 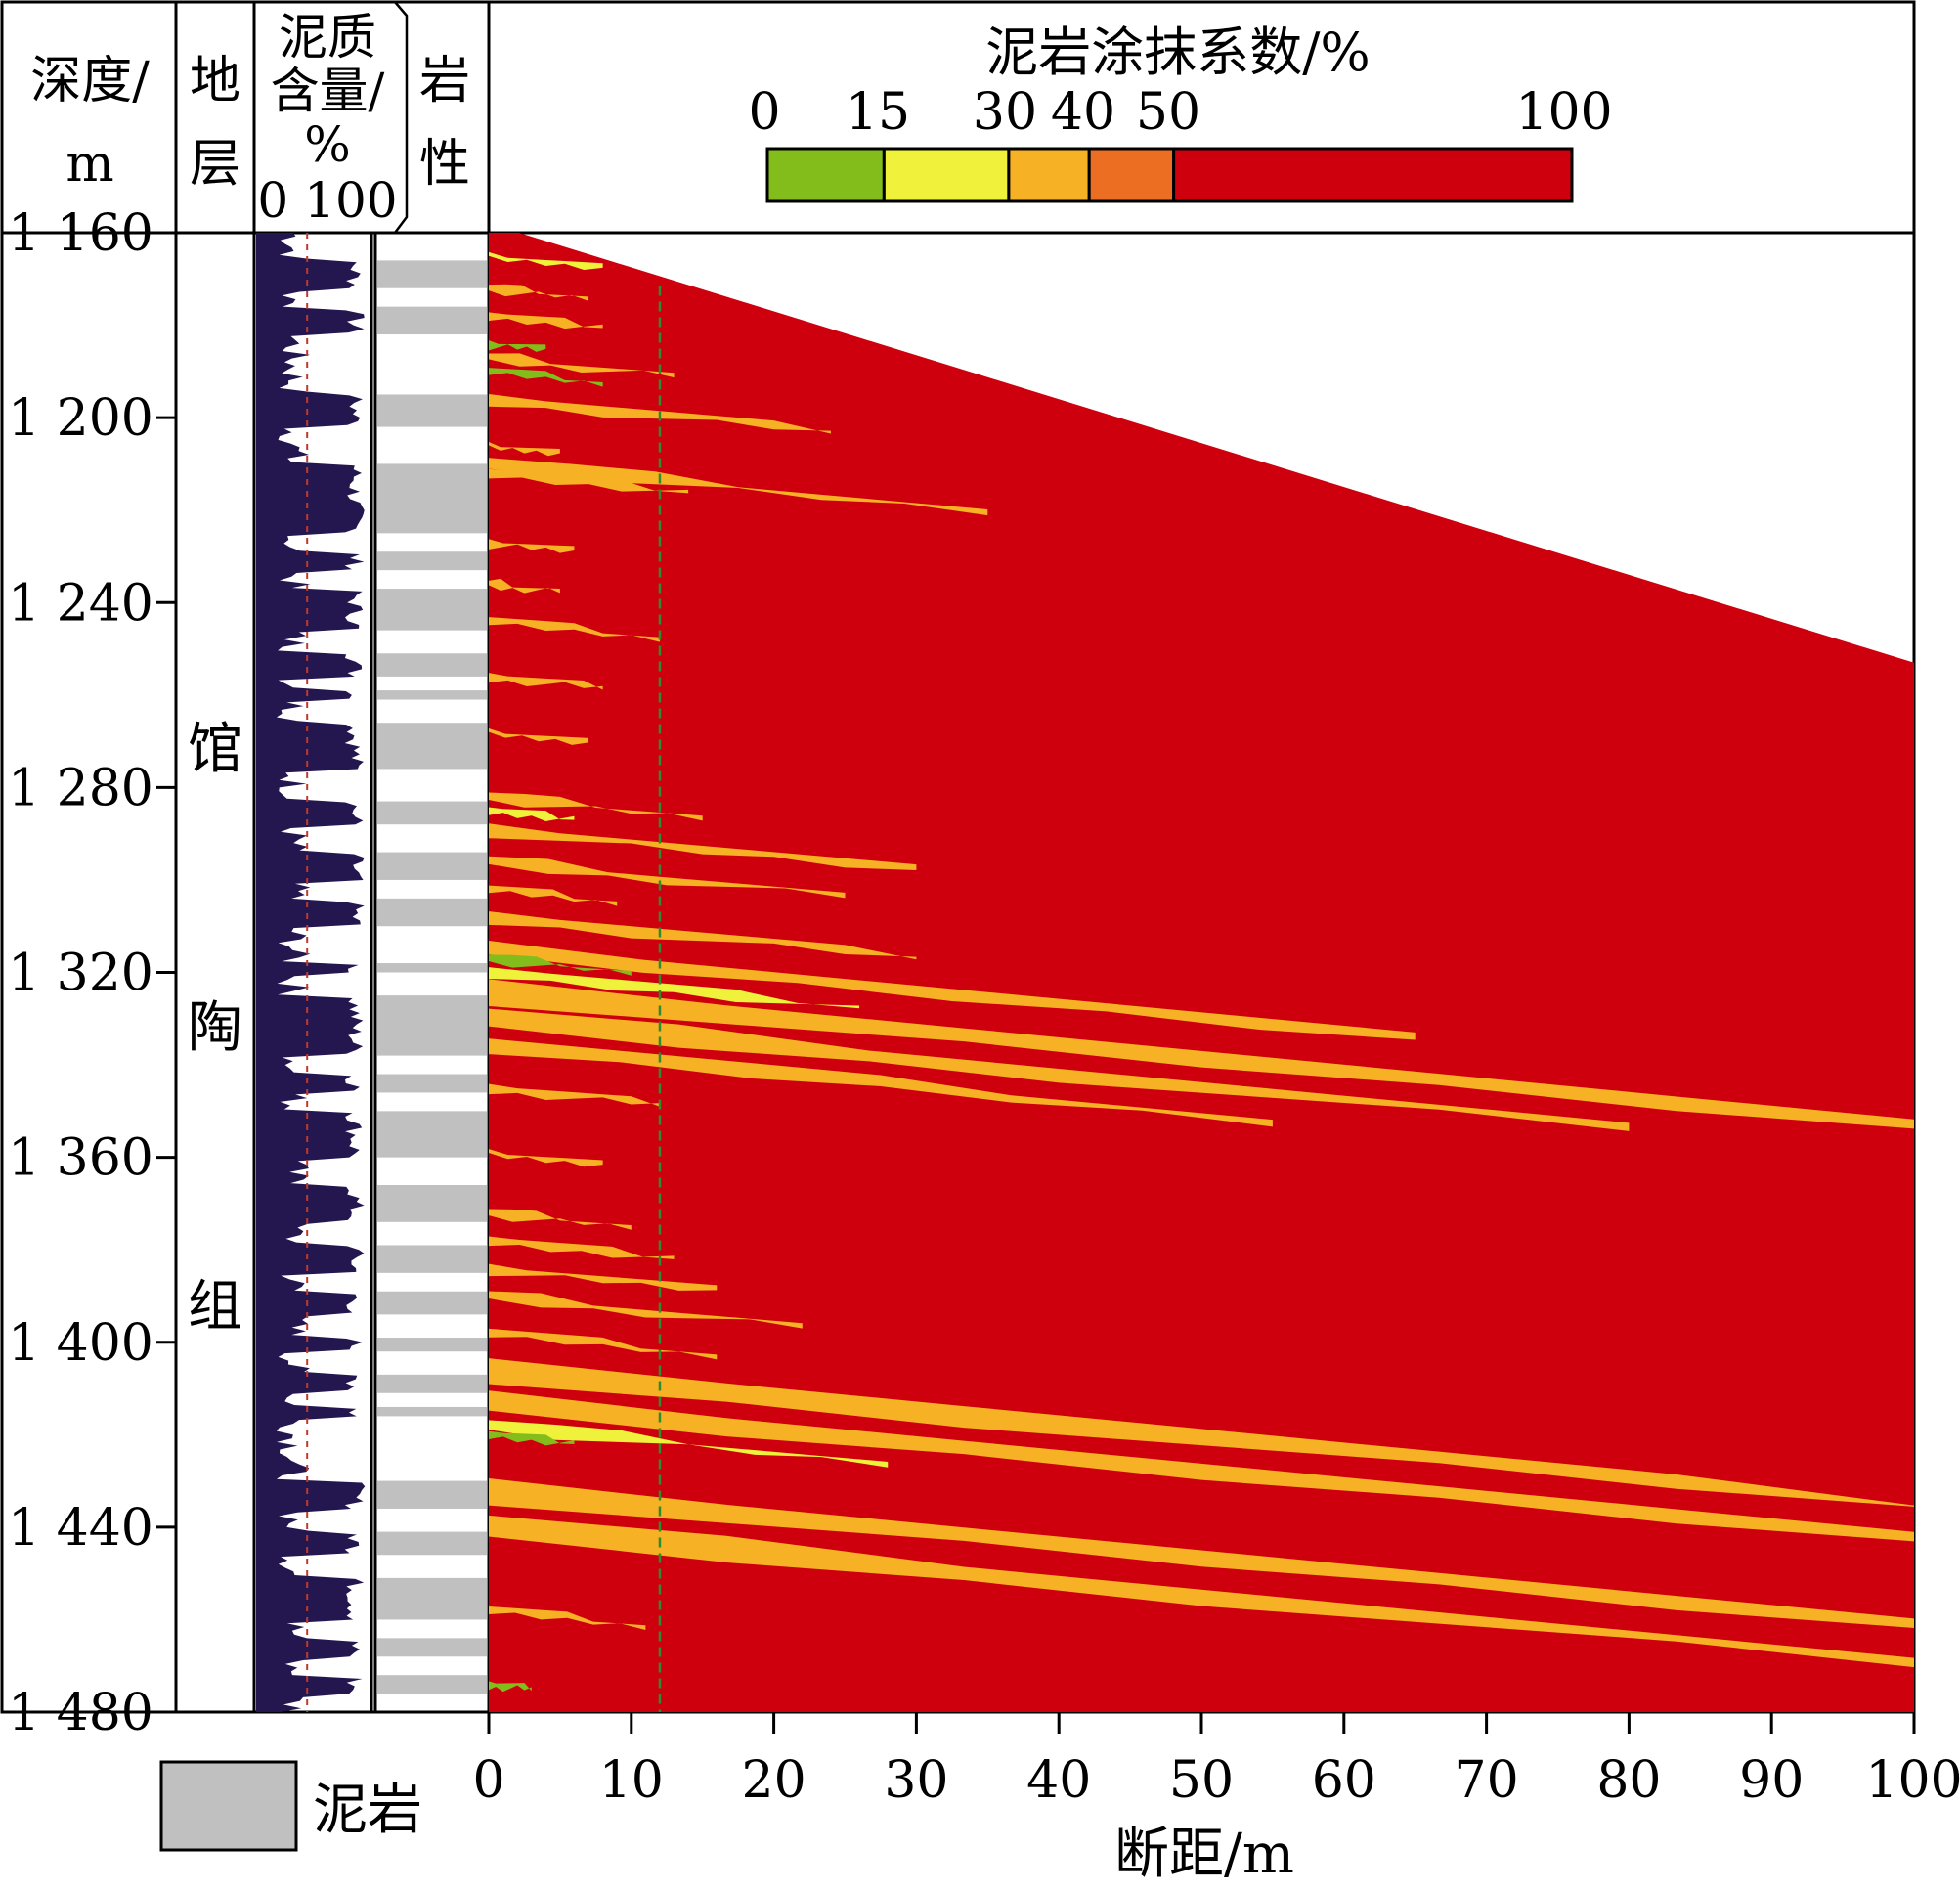 What do you see at coordinates (1178, 52) in the screenshot?
I see `chart-title: 泥岩涂抹系数/%` at bounding box center [1178, 52].